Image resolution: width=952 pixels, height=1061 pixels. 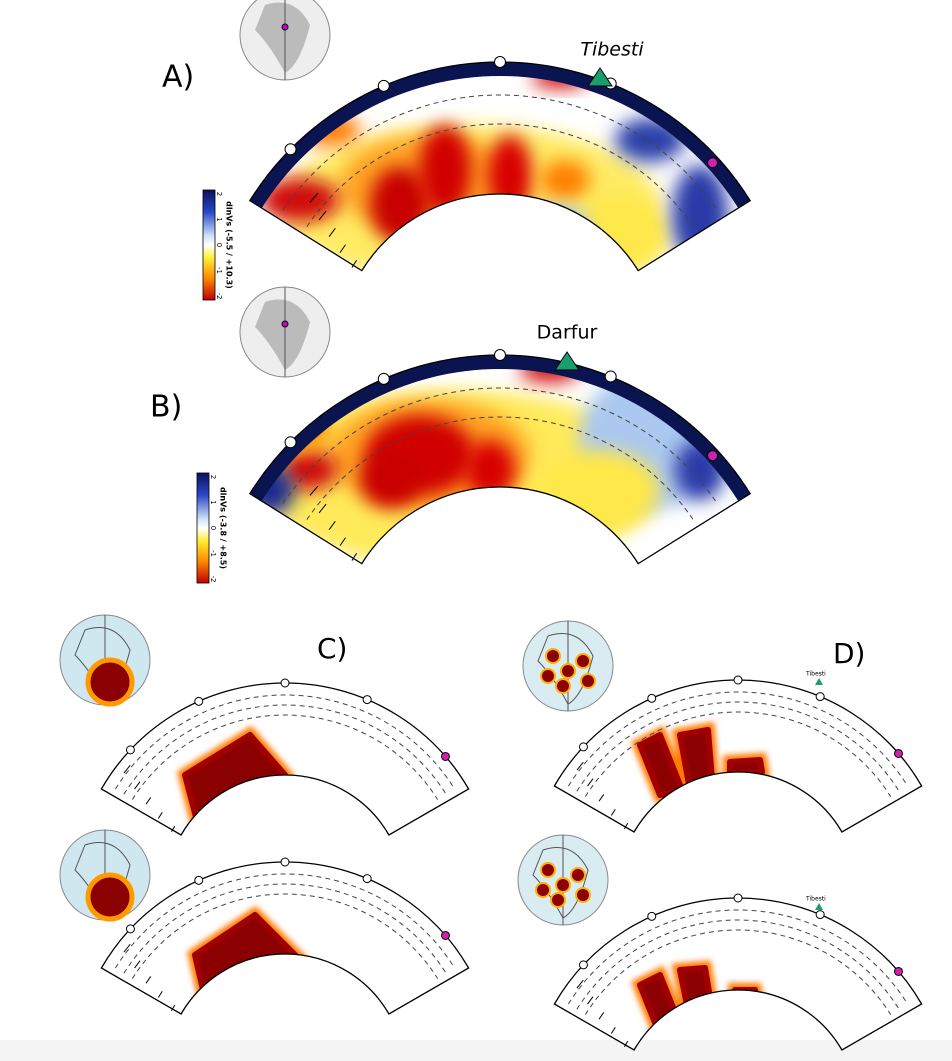 I want to click on panel-label: C), so click(x=332, y=648).